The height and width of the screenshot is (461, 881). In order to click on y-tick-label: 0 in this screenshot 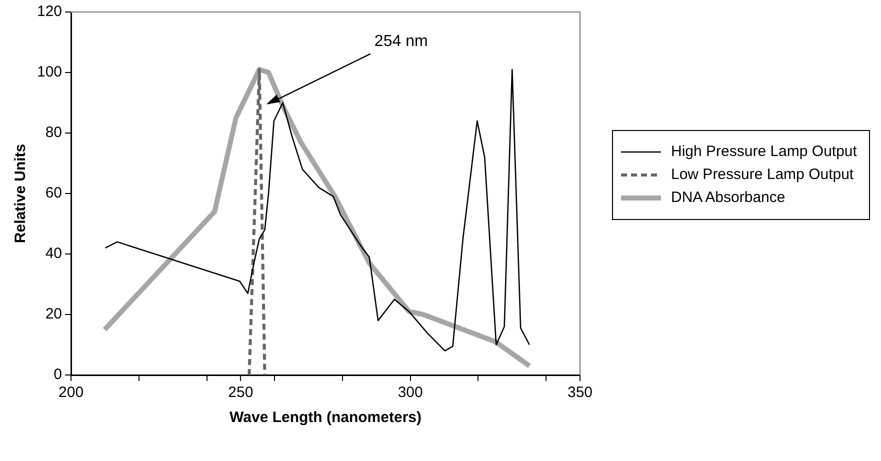, I will do `click(58, 375)`.